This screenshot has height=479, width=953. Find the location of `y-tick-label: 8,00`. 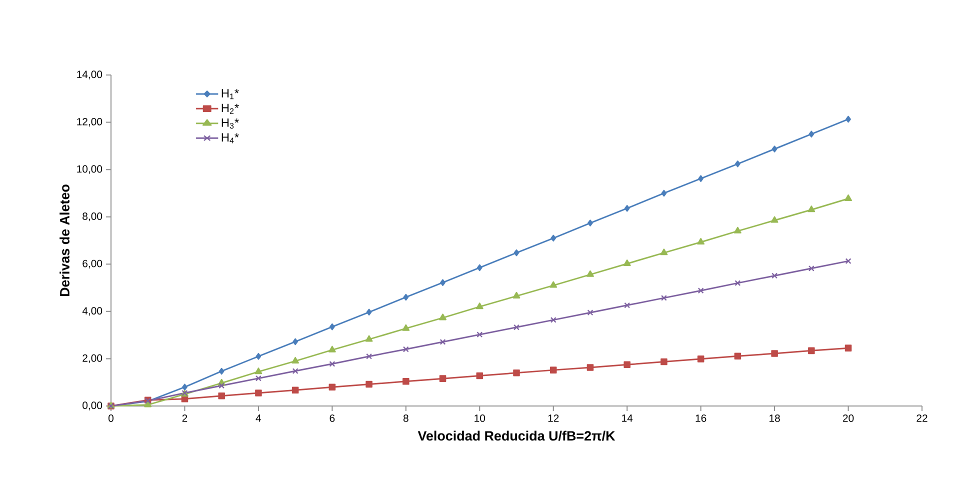

y-tick-label: 8,00 is located at coordinates (92, 217).